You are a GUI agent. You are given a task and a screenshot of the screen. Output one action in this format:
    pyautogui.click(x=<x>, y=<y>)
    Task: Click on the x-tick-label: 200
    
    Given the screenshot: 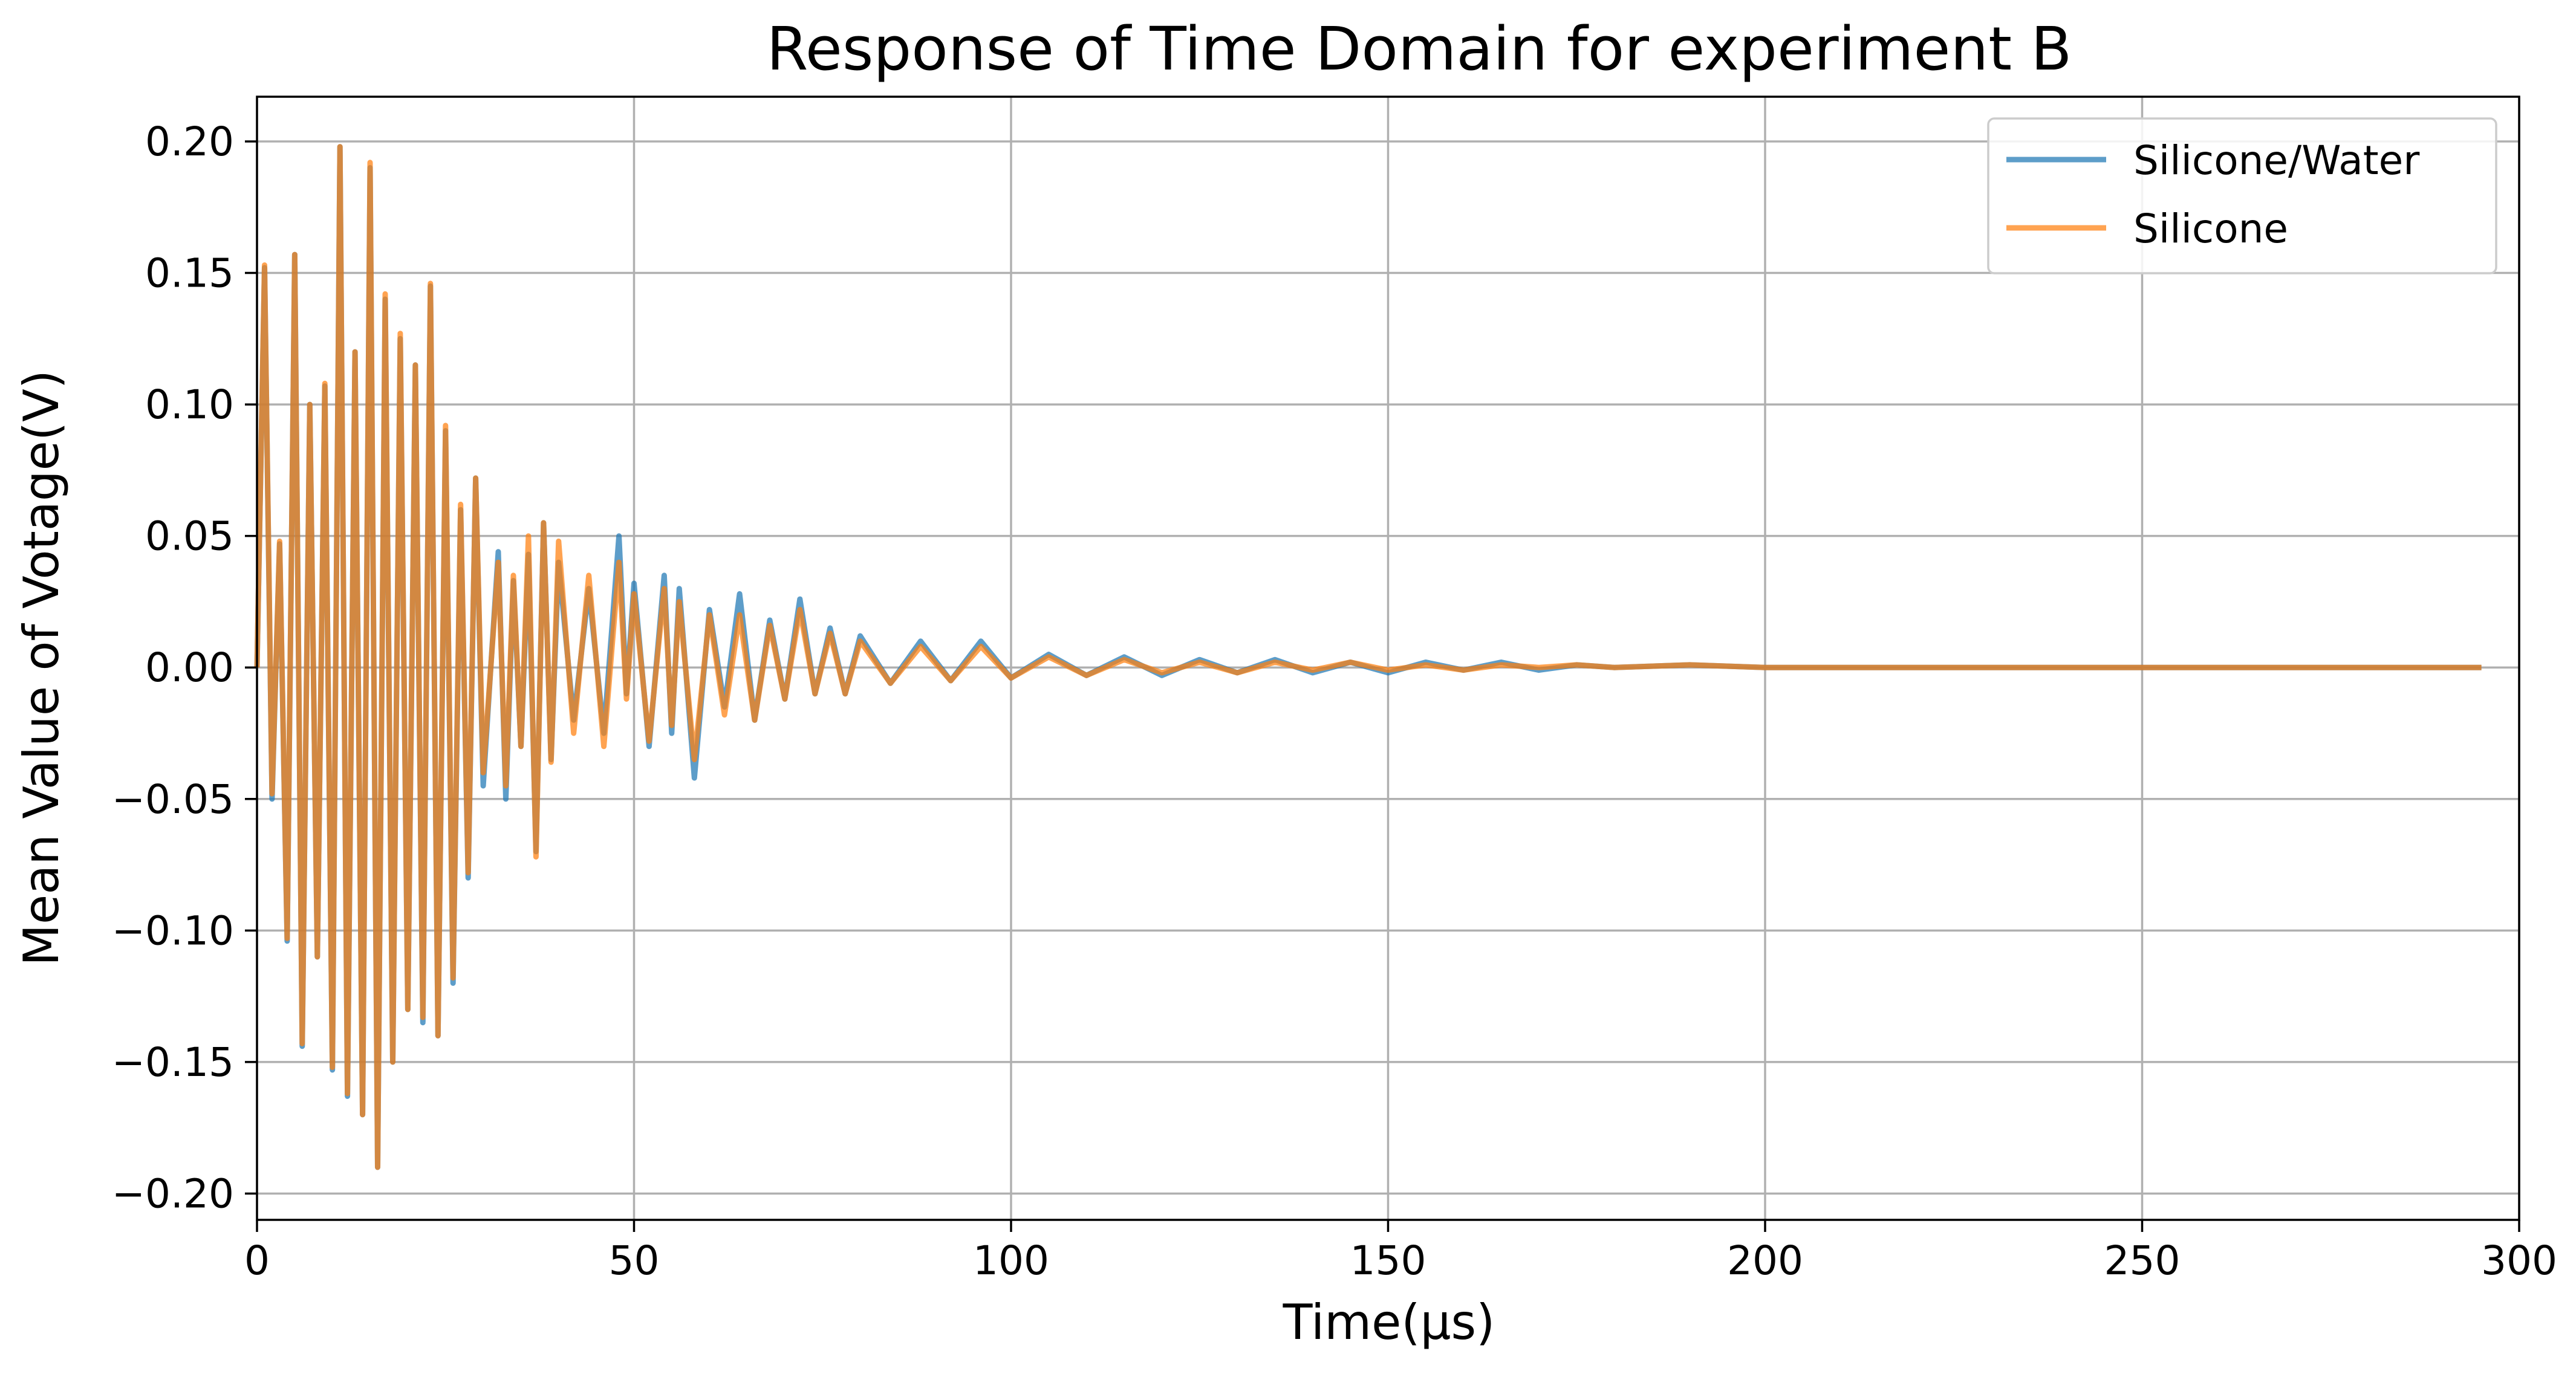 What is the action you would take?
    pyautogui.click(x=1765, y=1260)
    